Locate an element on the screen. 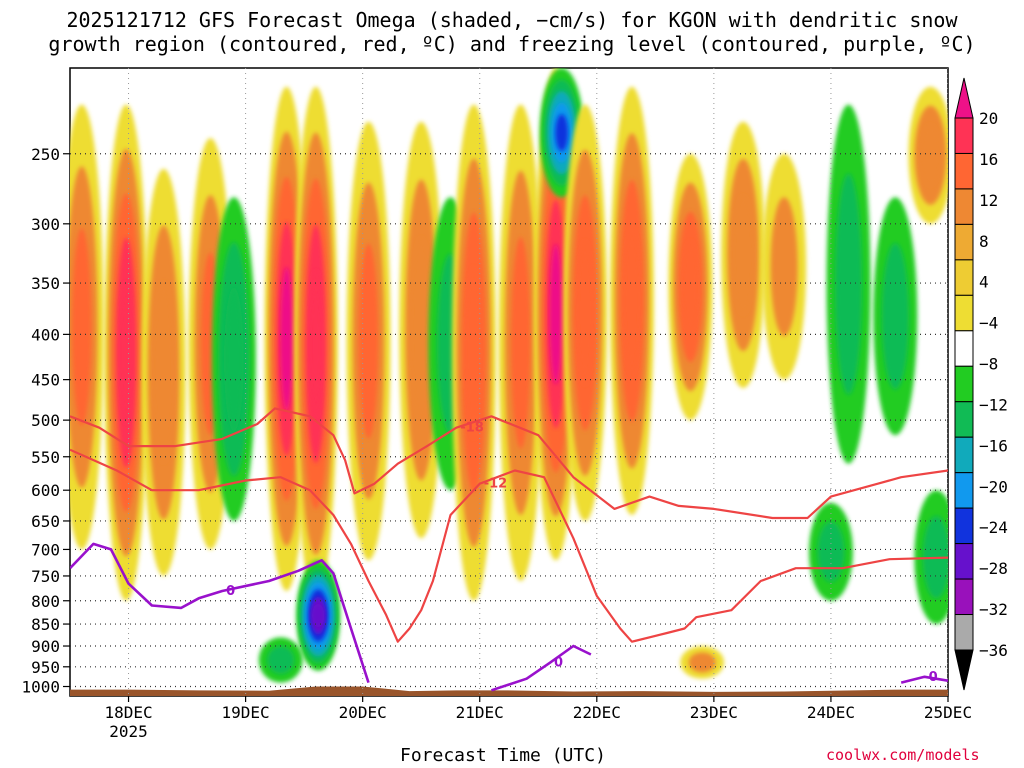 Image resolution: width=1024 pixels, height=768 pixels. x-tick-year: 2025 is located at coordinates (128, 731).